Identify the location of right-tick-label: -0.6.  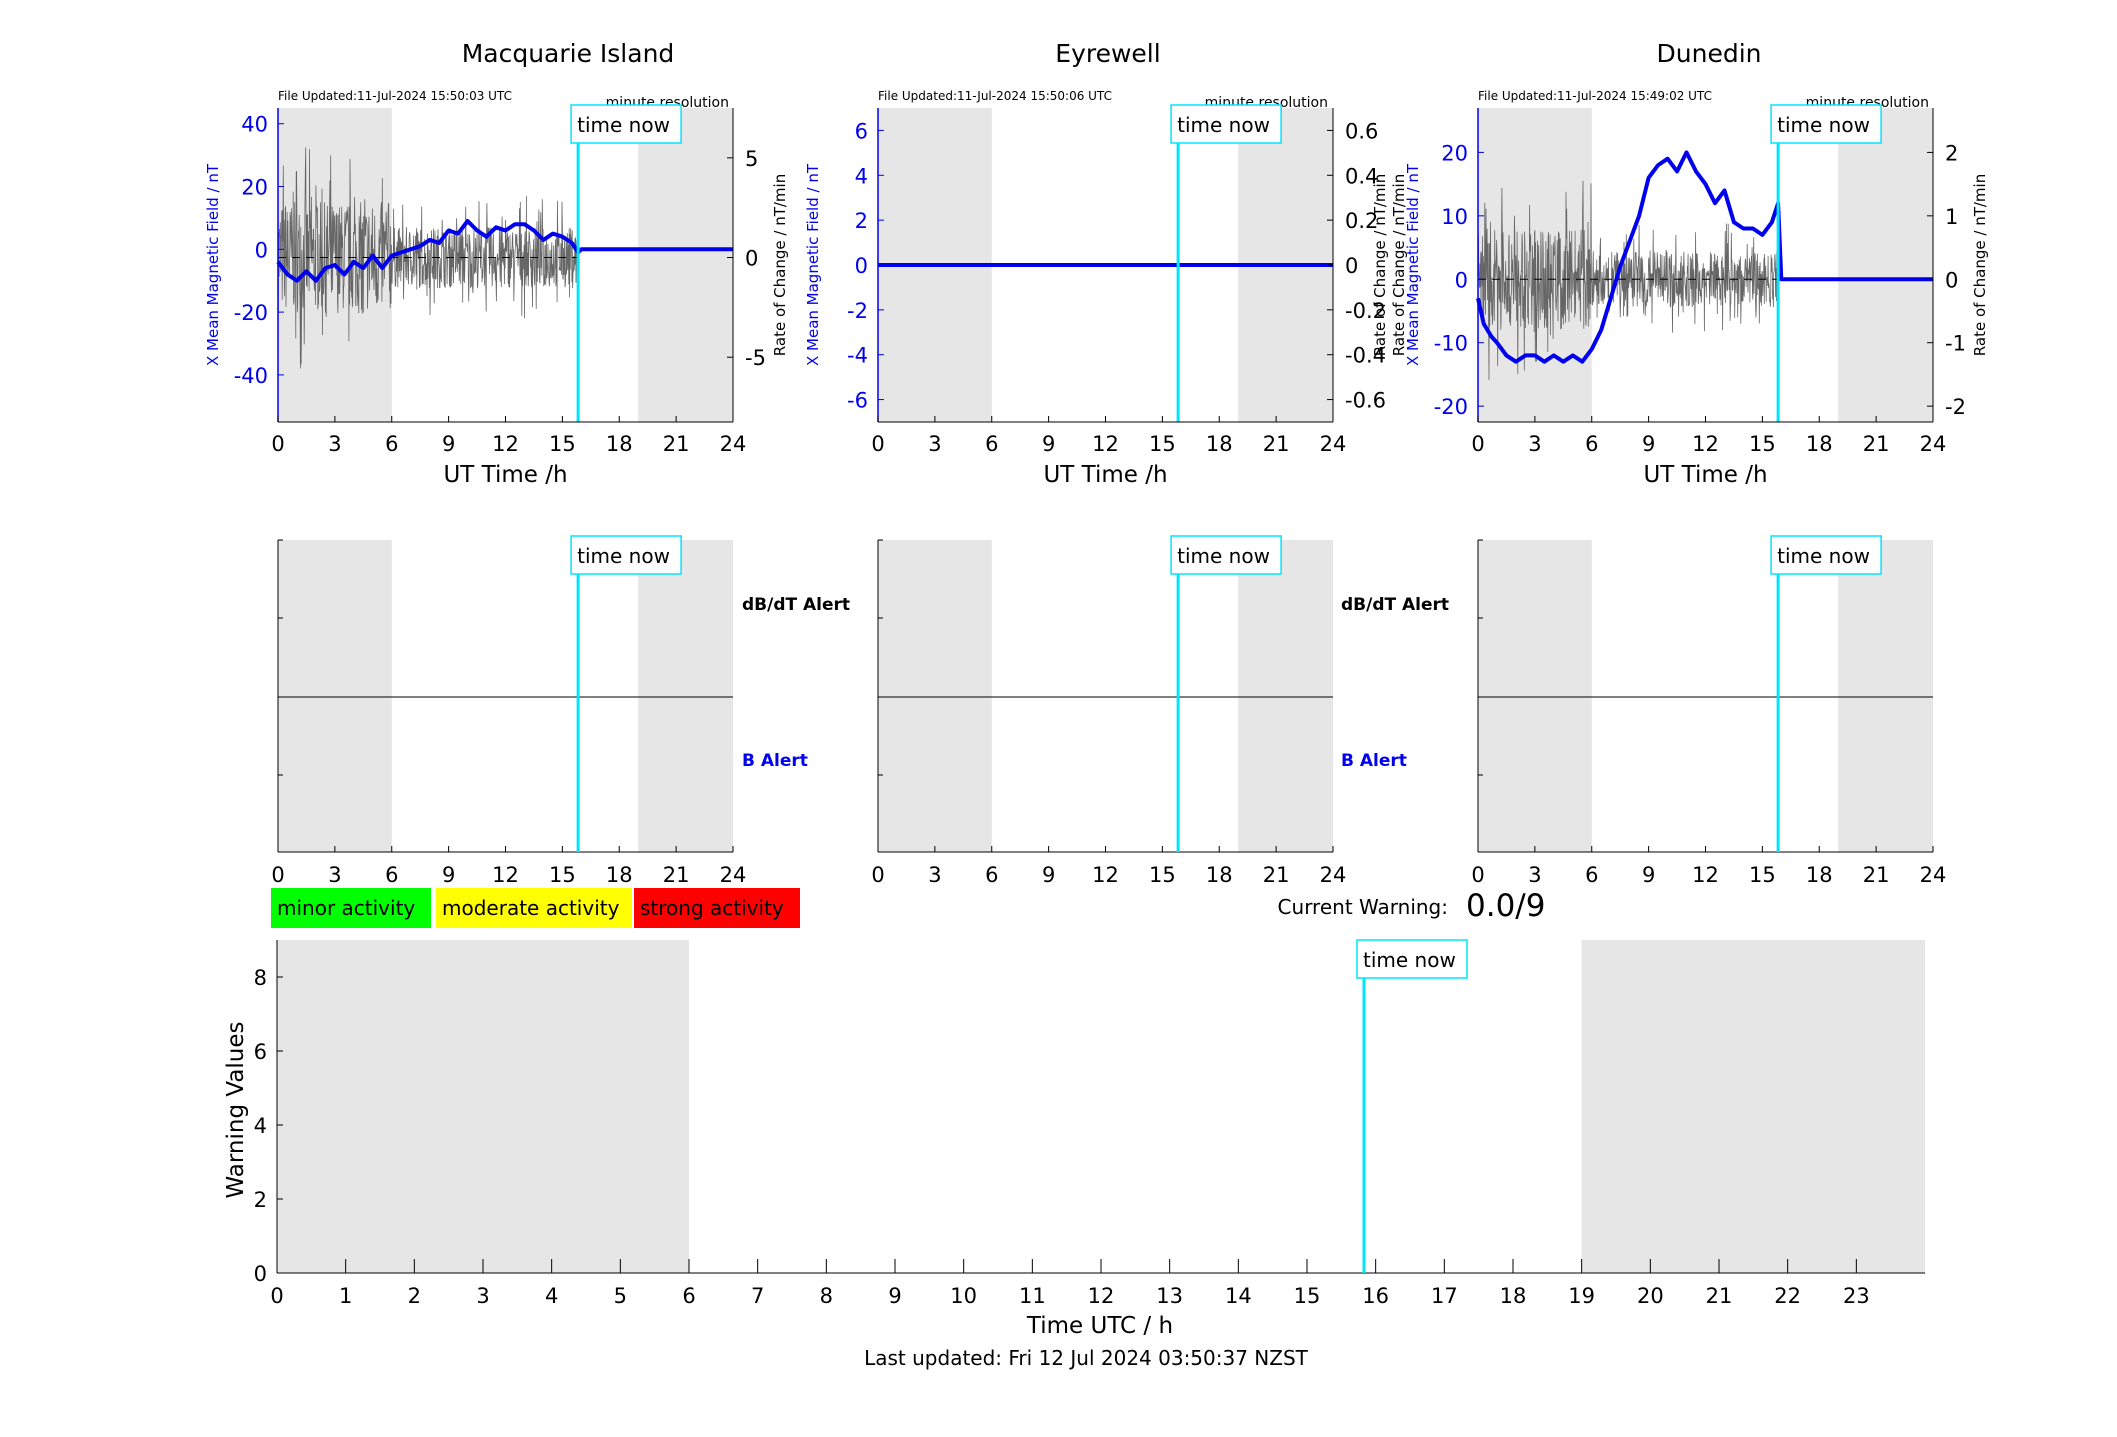
(1365, 401).